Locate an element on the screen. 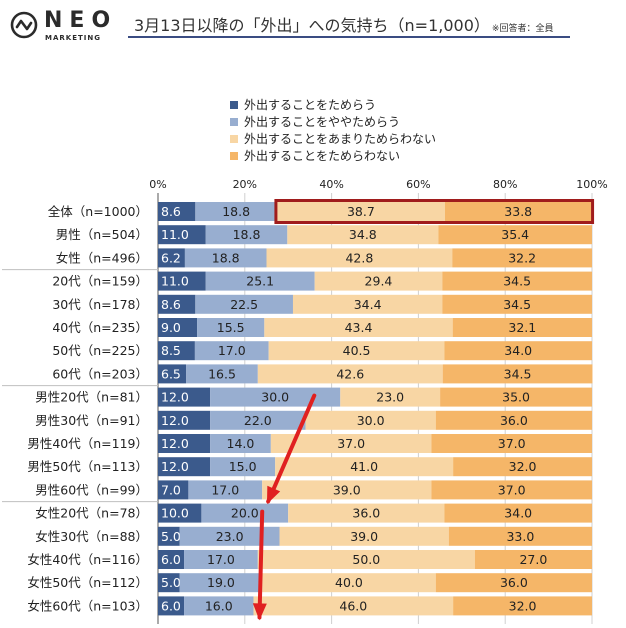 This screenshot has width=626, height=628. data-label: 5.0 is located at coordinates (171, 582).